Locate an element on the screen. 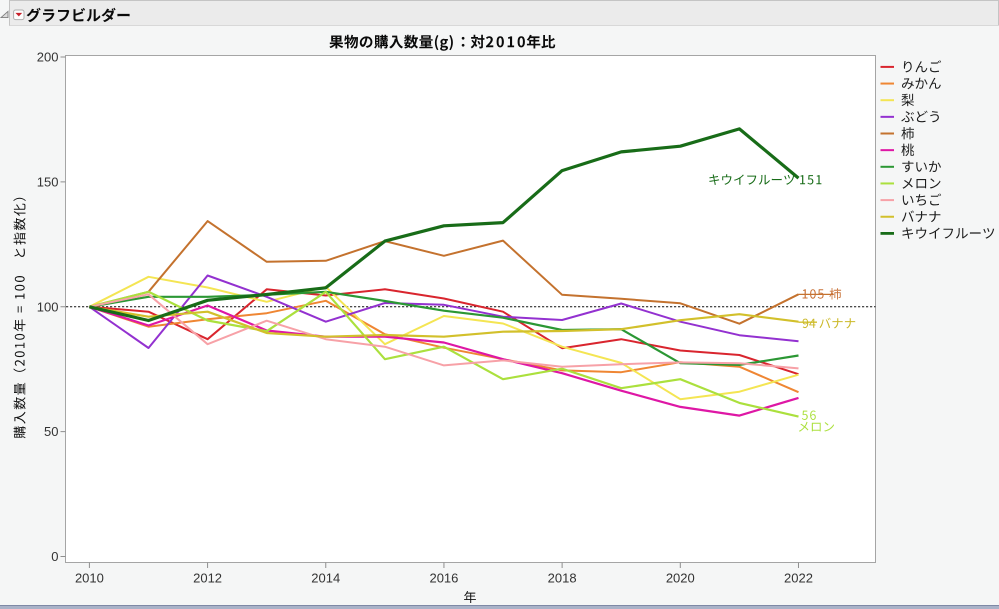  svg-text: 2010 is located at coordinates (89, 578).